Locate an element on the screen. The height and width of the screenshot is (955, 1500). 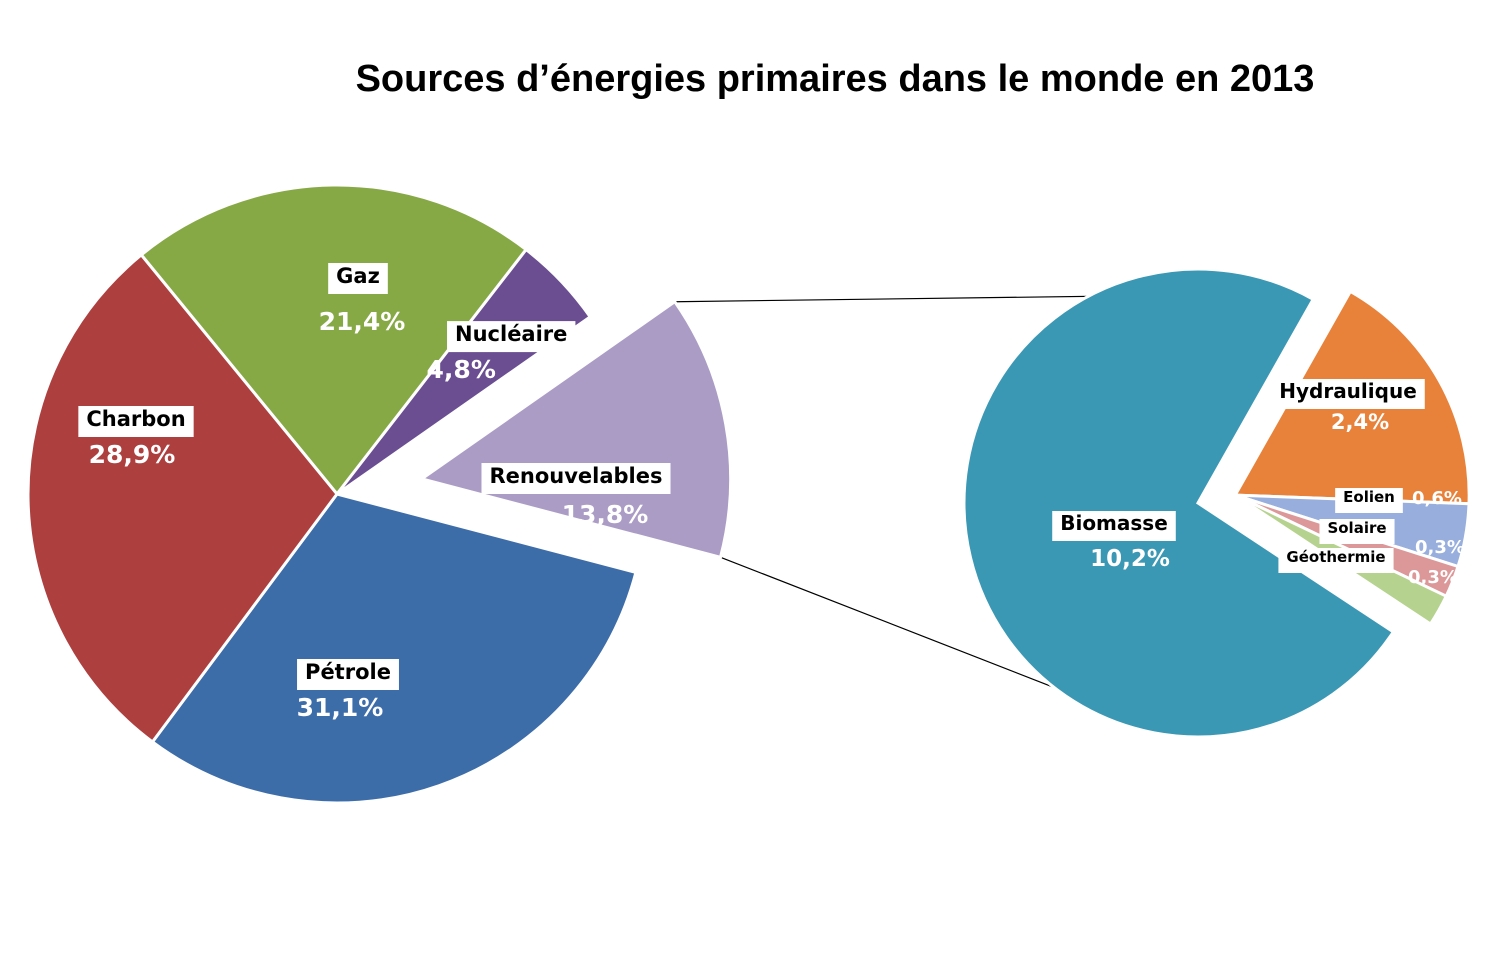
slice-name-label: Renouvelables is located at coordinates (575, 476).